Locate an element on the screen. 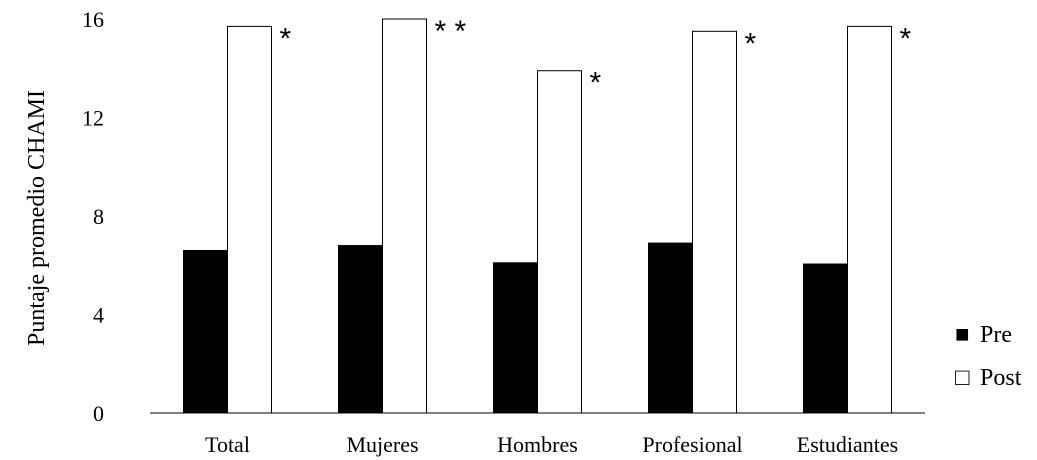 Image resolution: width=1037 pixels, height=460 pixels. category-label-estudiantes: Estudiantes is located at coordinates (847, 444).